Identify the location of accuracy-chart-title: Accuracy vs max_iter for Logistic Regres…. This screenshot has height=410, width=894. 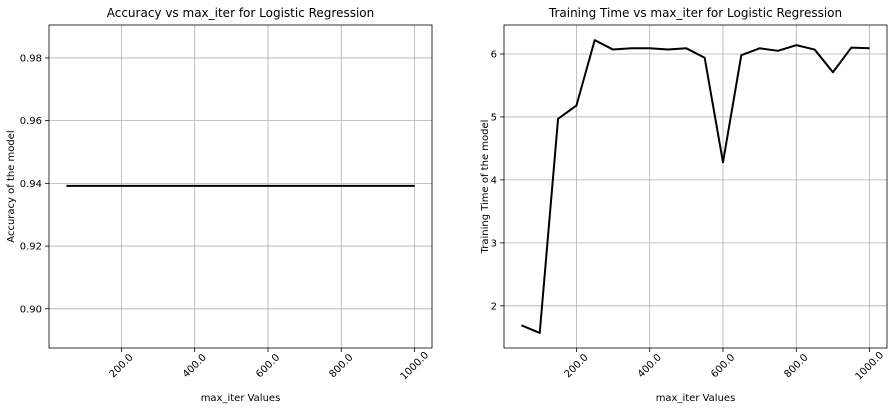
(241, 13).